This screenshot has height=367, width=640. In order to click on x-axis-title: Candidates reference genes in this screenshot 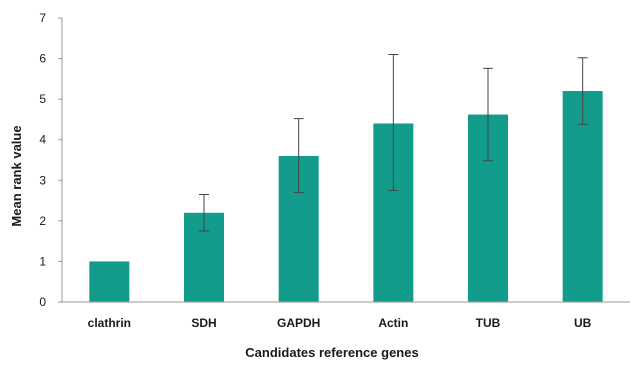, I will do `click(331, 352)`.